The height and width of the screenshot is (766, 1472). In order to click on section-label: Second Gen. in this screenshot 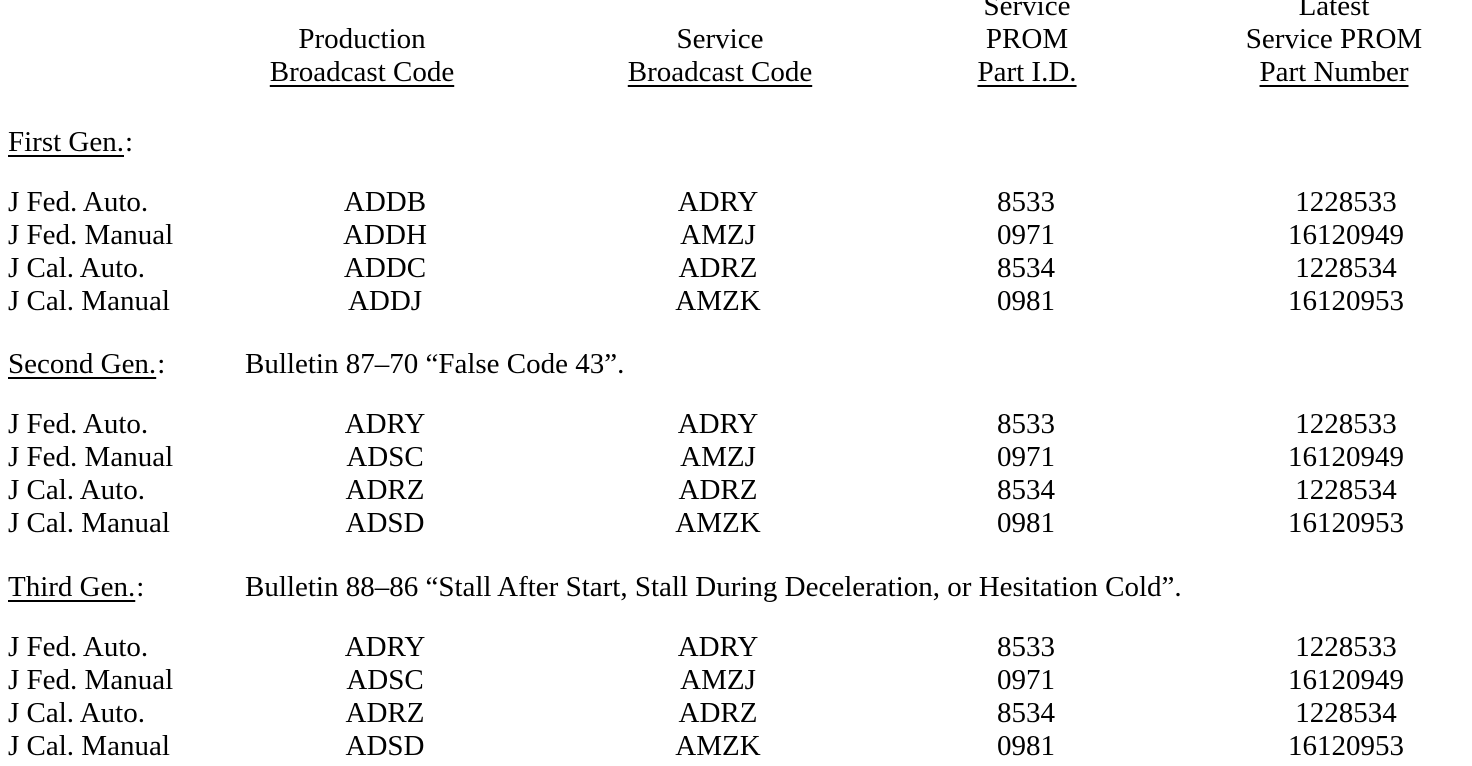, I will do `click(82, 364)`.